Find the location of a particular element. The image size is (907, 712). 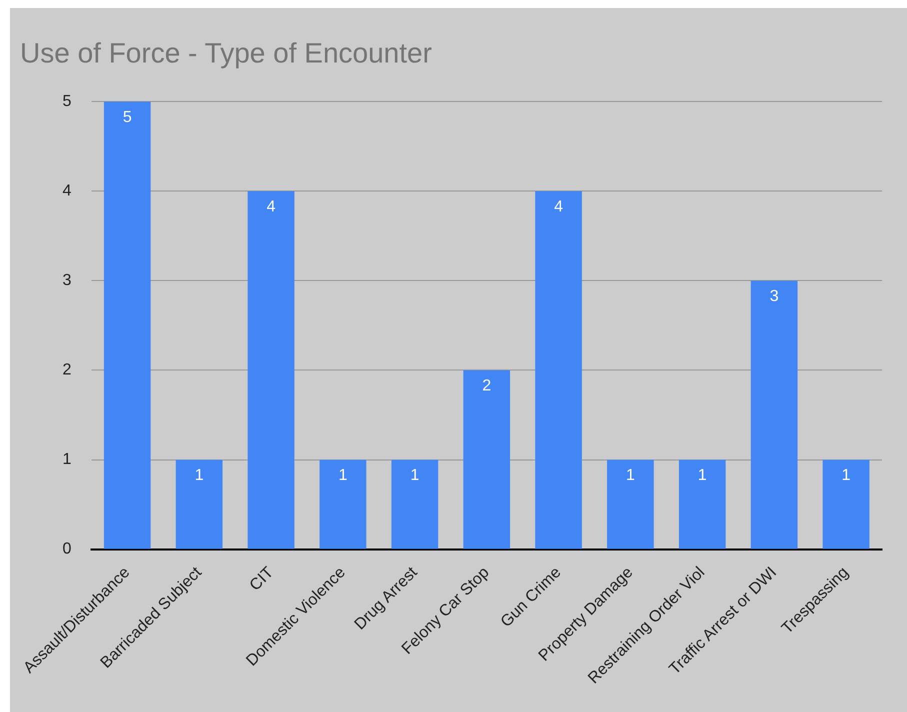

chart-title: Use of Force - Type of Encounter is located at coordinates (226, 53).